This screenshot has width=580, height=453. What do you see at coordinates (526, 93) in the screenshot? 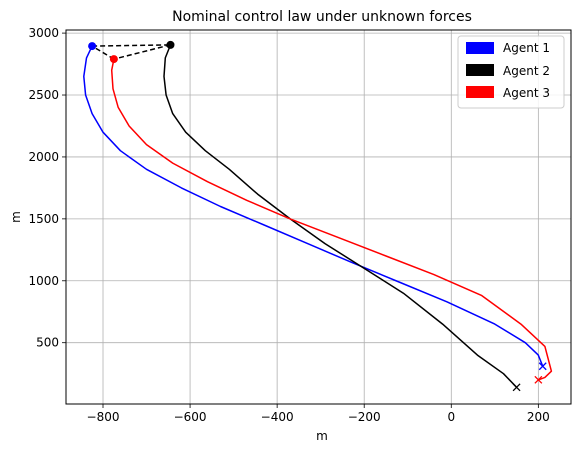
I see `legend-label-agent-3: Agent 3` at bounding box center [526, 93].